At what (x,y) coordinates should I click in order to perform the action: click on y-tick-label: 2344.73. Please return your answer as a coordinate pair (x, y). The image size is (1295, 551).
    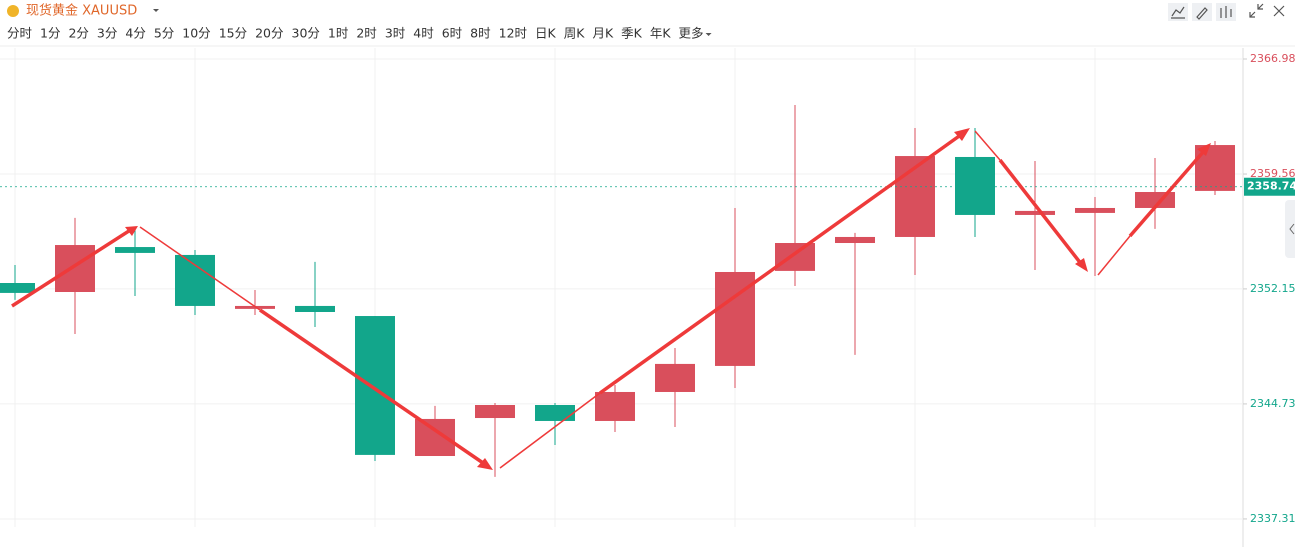
    Looking at the image, I should click on (1272, 403).